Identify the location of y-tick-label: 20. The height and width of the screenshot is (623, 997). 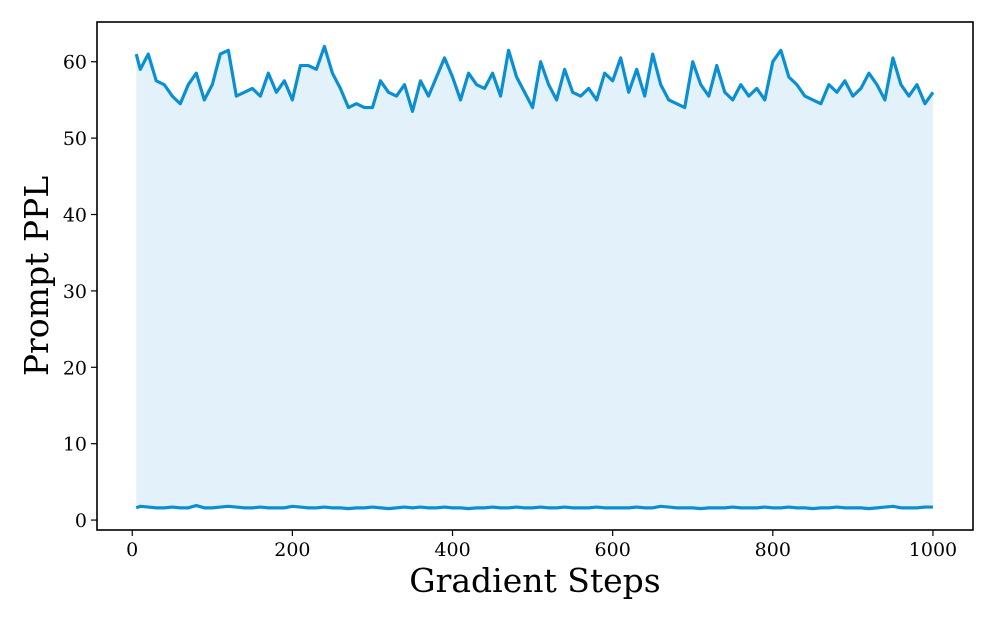
(75, 368).